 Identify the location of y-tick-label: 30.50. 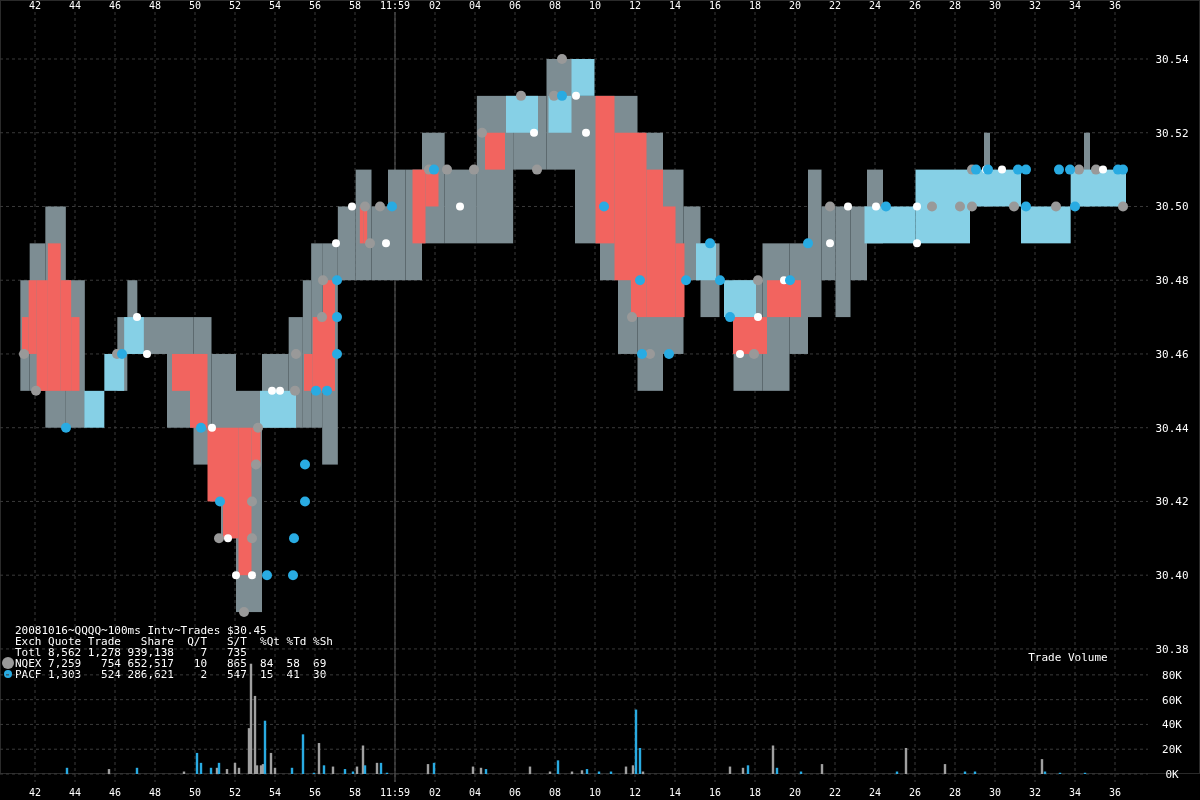
(1172, 207).